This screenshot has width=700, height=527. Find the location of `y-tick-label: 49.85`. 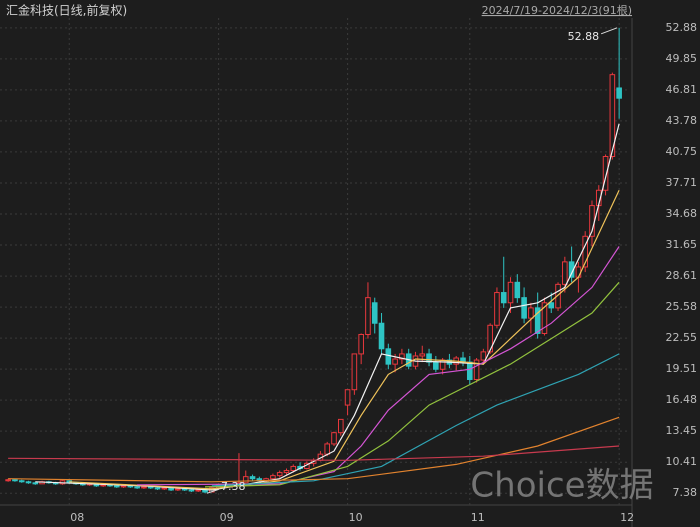

y-tick-label: 49.85 is located at coordinates (682, 58).